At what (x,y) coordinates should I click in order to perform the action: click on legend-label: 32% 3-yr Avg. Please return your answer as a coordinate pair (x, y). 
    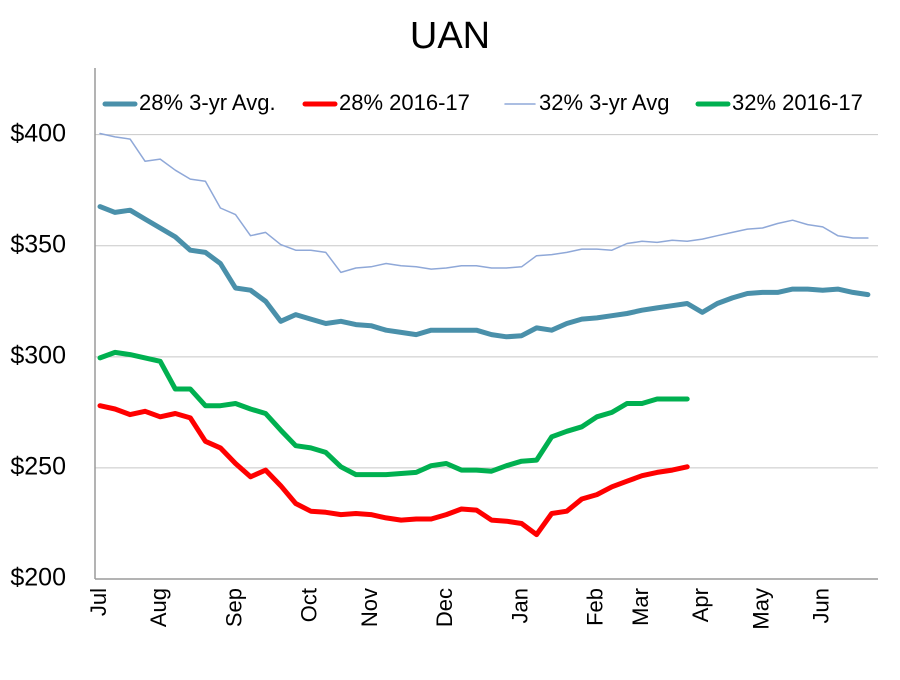
    Looking at the image, I should click on (604, 102).